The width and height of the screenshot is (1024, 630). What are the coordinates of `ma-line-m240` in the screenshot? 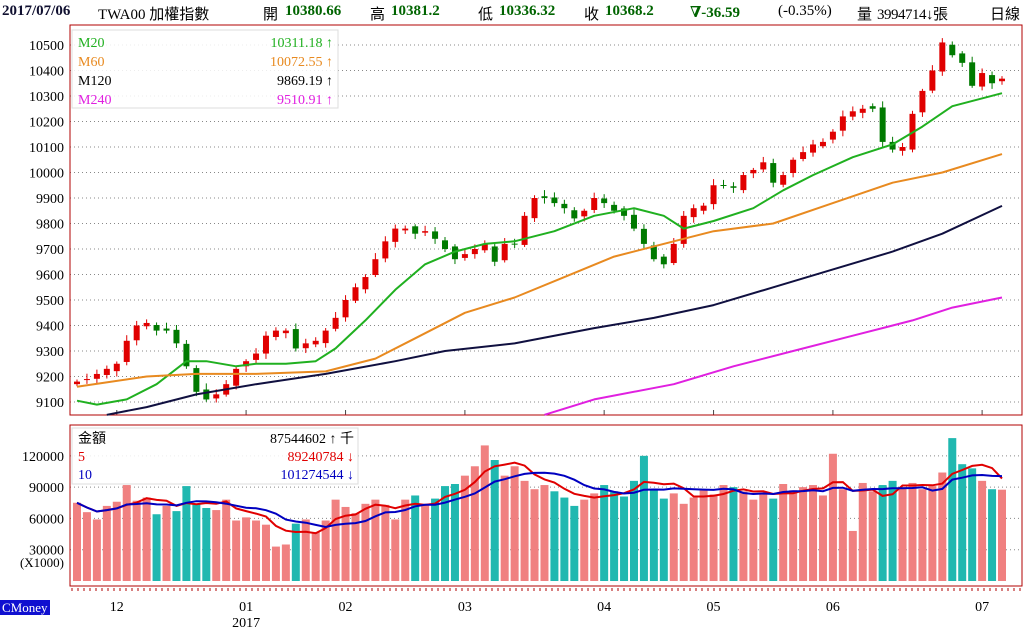 It's located at (773, 356).